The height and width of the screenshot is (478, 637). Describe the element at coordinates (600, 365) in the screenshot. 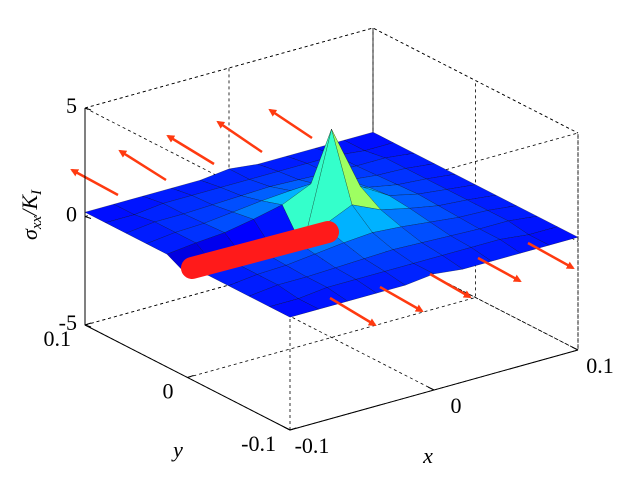

I see `x-tick-label: 0.1` at that location.